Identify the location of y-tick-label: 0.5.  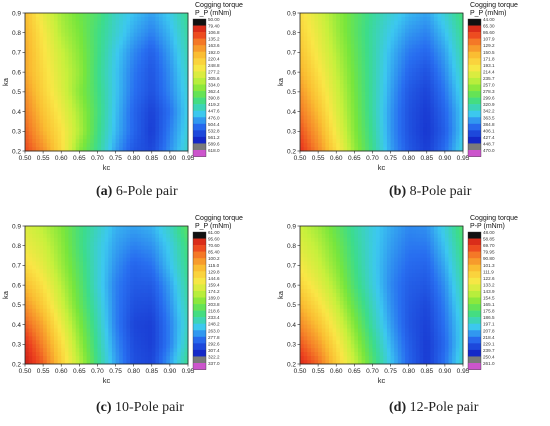
(16, 305).